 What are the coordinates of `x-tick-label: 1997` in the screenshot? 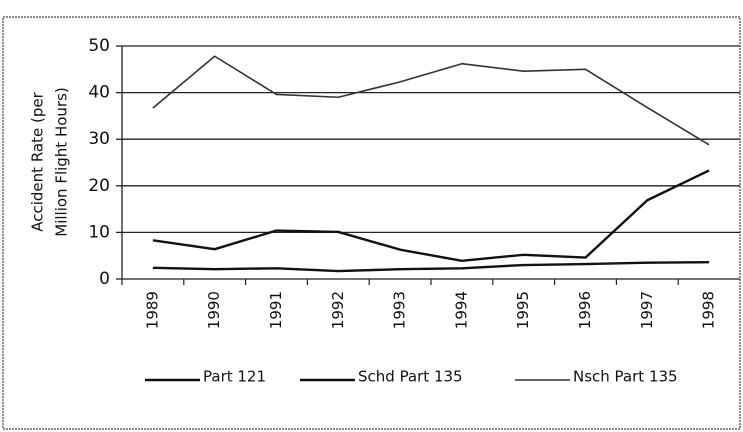 It's located at (647, 310).